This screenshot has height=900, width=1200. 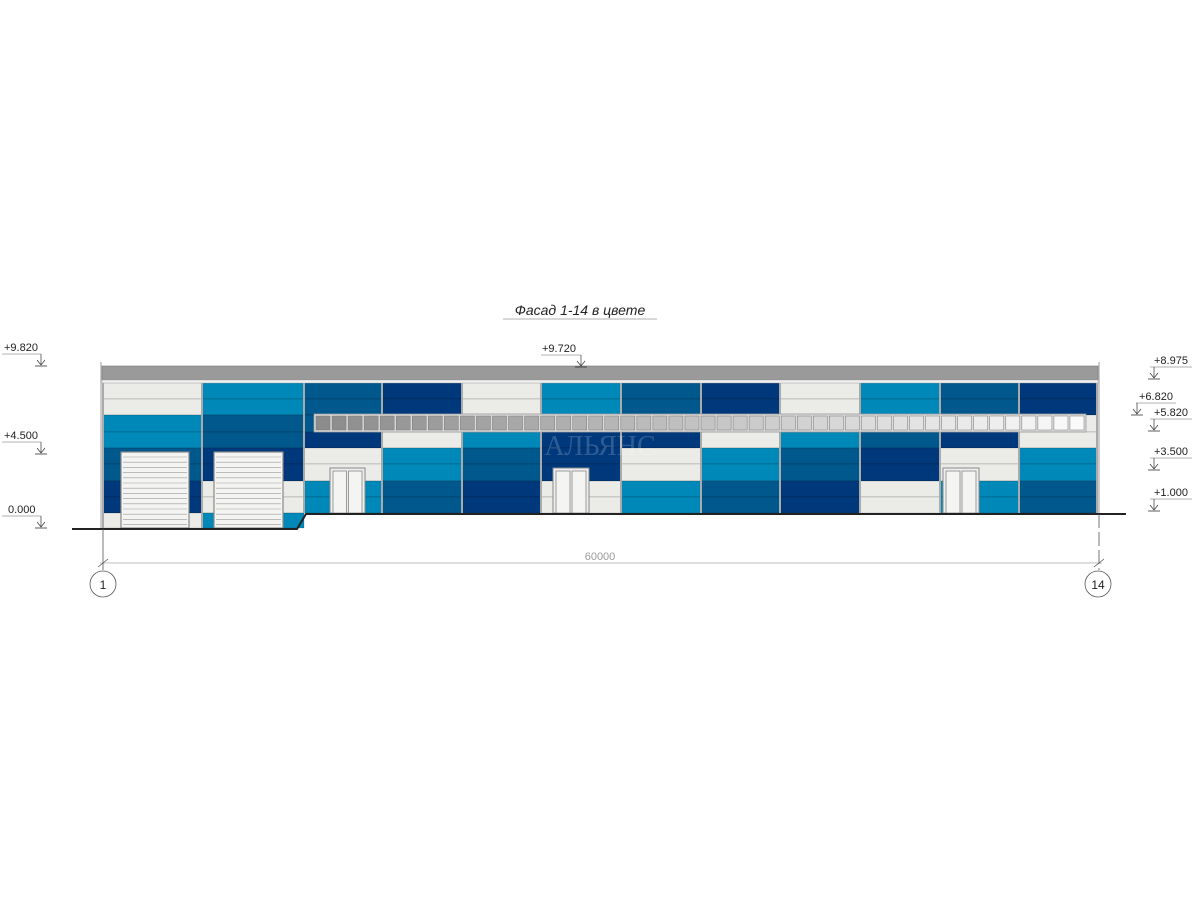 I want to click on drawing-title: Фасад 1-14 в цвете, so click(x=580, y=310).